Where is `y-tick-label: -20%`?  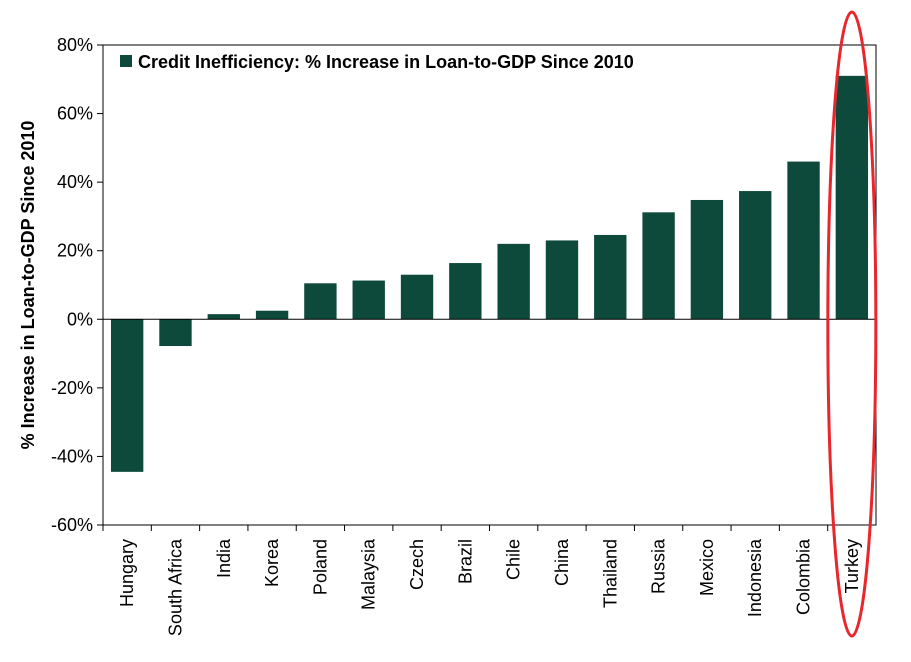 y-tick-label: -20% is located at coordinates (72, 388).